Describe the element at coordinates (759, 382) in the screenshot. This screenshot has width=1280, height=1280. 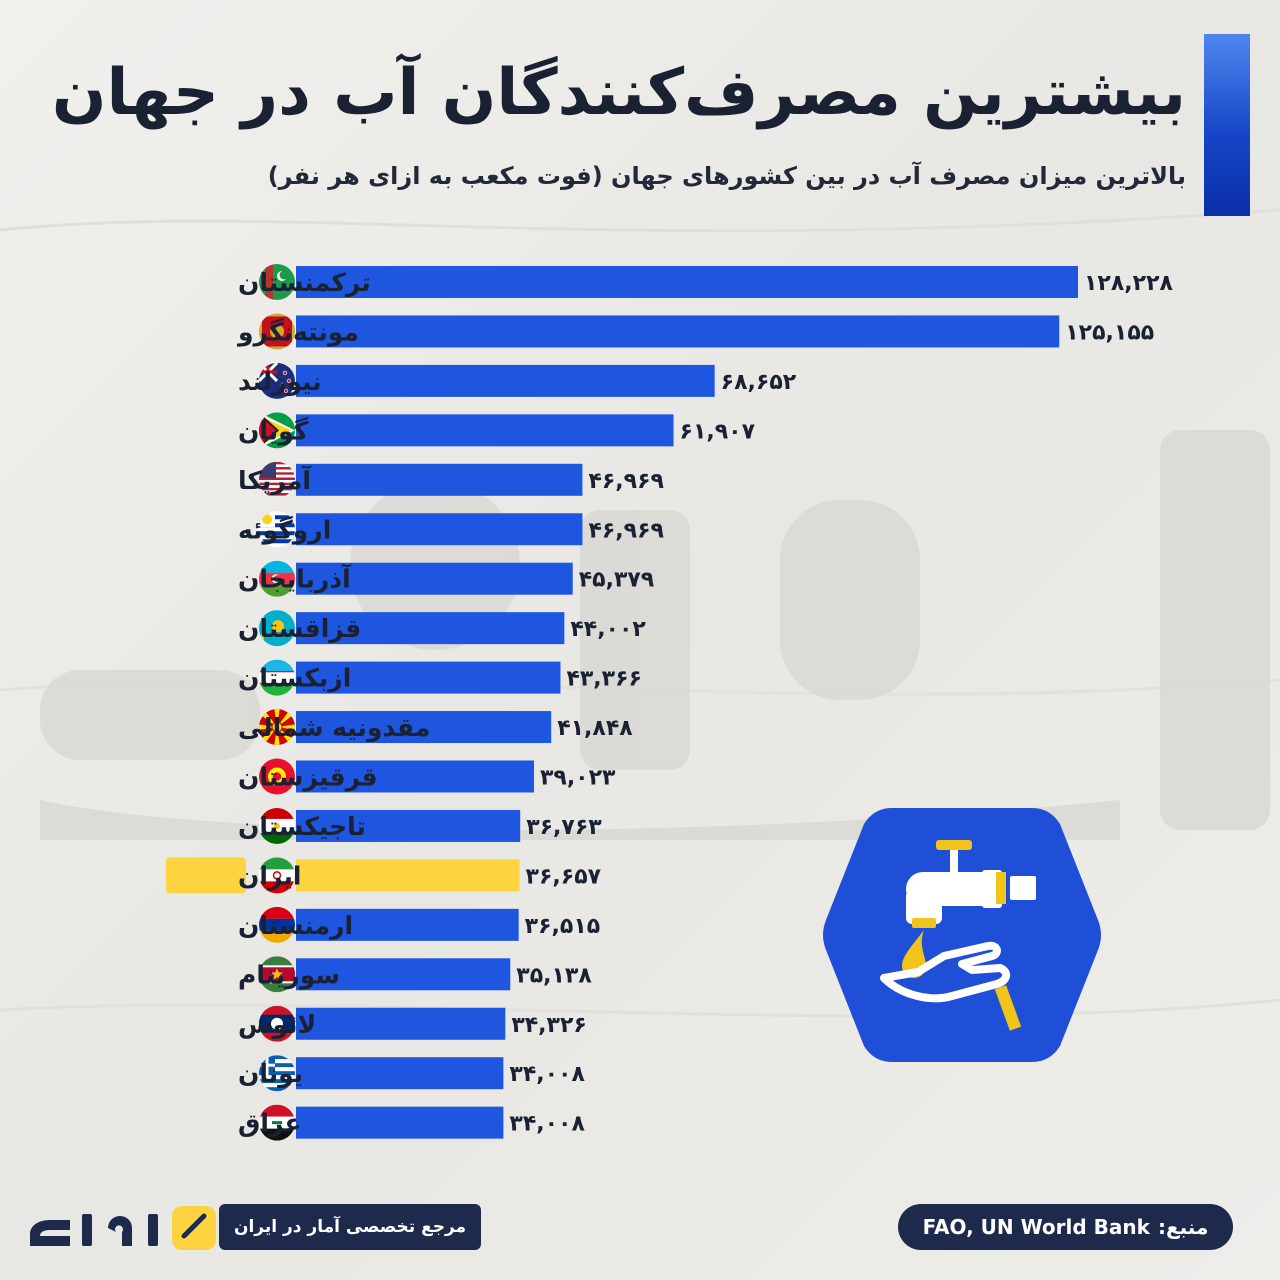
I see `value-label: ۶۸,۶۵۲` at that location.